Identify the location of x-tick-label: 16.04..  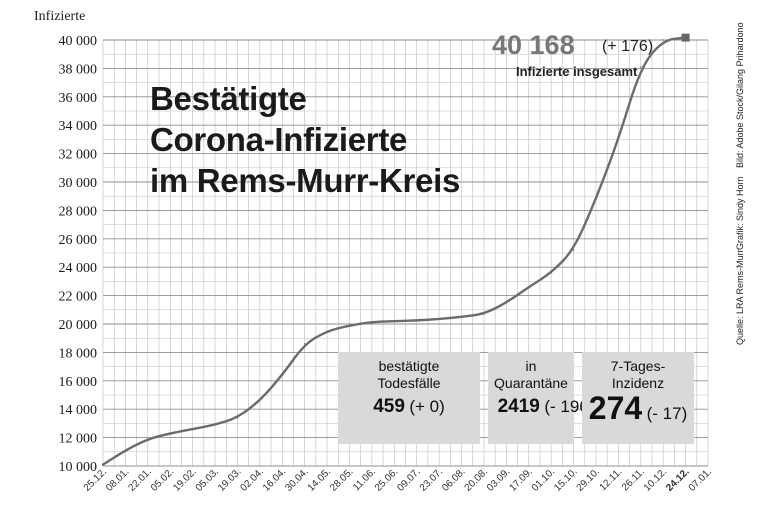
(274, 479).